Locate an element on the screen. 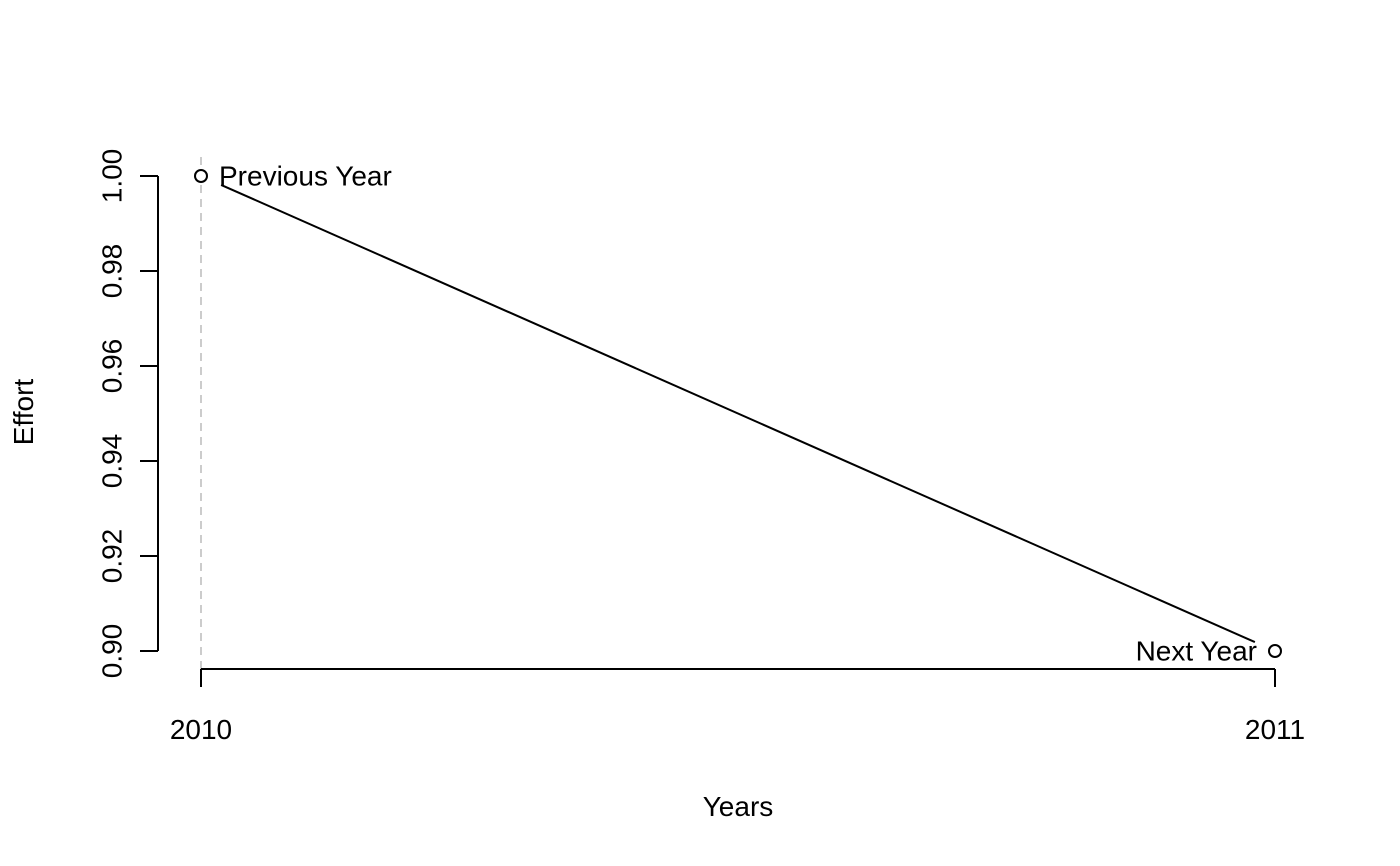  y-tick-label: 0.96 is located at coordinates (111, 366).